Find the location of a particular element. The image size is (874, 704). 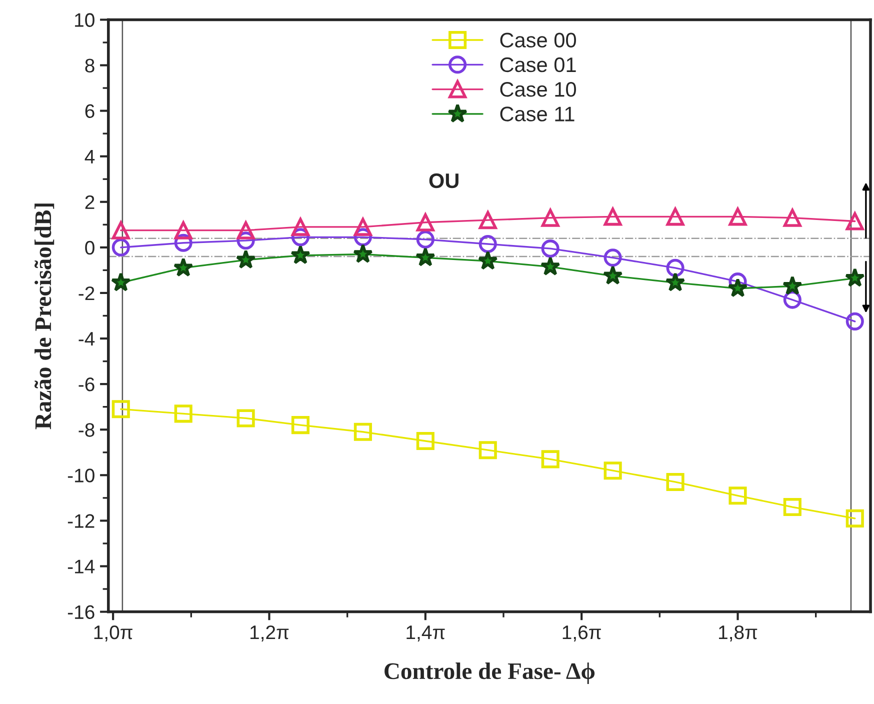

legend-label: Case 11 is located at coordinates (537, 114).